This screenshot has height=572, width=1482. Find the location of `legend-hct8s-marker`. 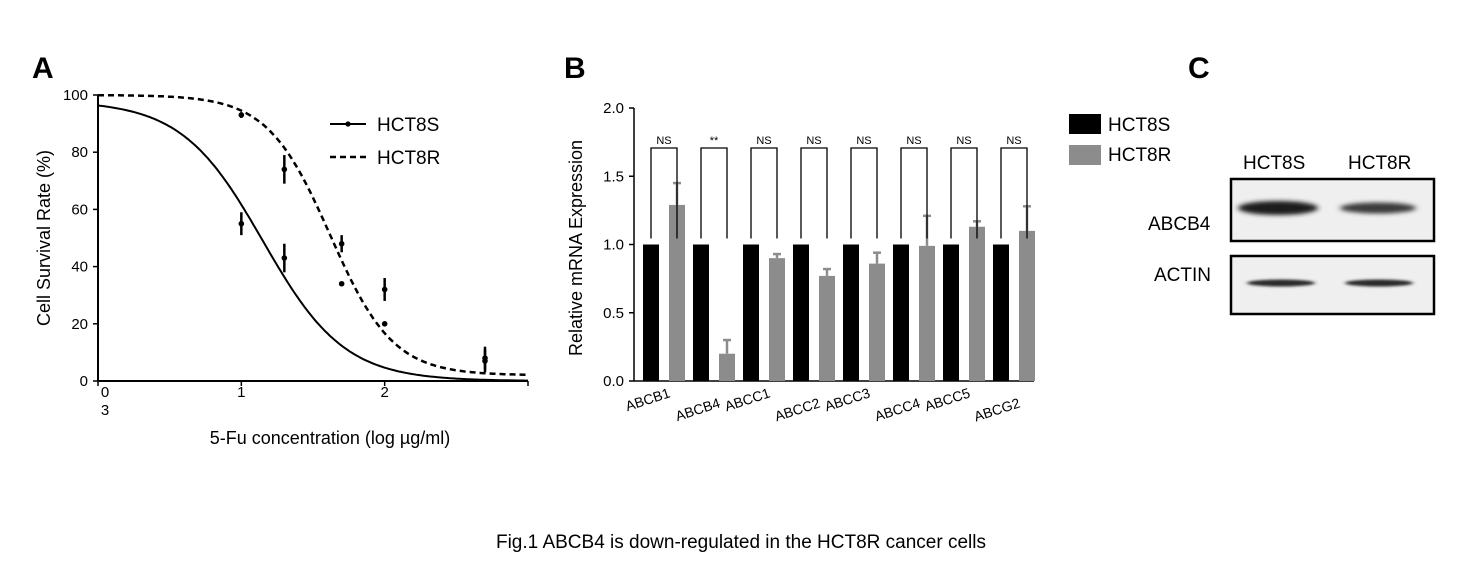

legend-hct8s-marker is located at coordinates (348, 124).